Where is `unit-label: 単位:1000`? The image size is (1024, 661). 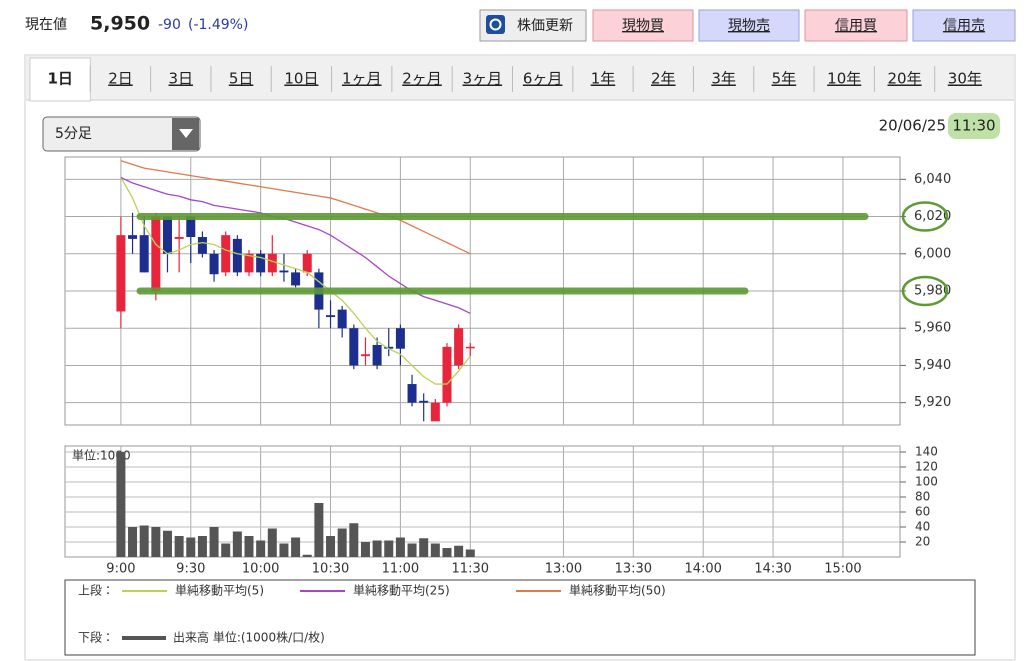
unit-label: 単位:1000 is located at coordinates (101, 456).